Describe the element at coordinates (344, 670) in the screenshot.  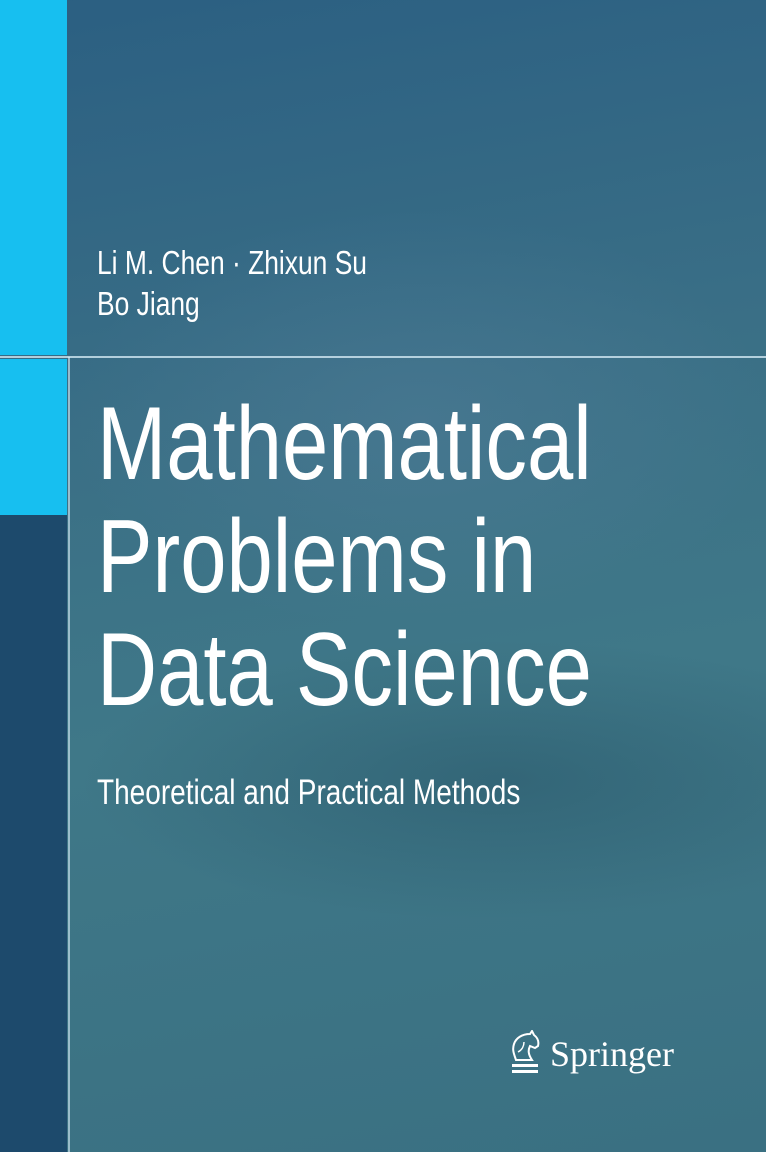
I see `title-line-3: Data Science` at that location.